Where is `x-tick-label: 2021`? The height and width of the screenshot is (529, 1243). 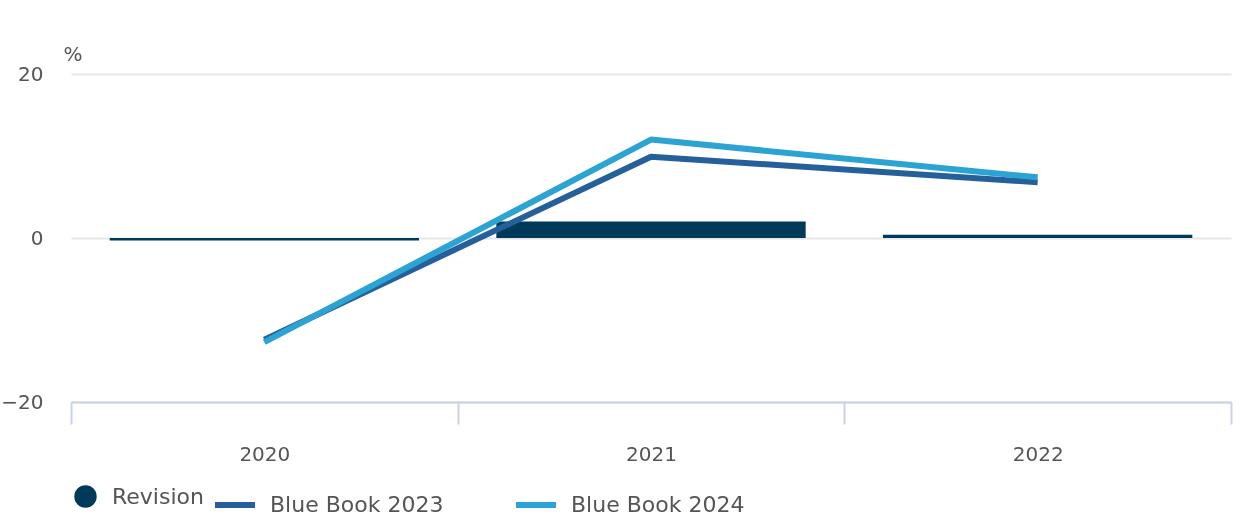
x-tick-label: 2021 is located at coordinates (651, 453).